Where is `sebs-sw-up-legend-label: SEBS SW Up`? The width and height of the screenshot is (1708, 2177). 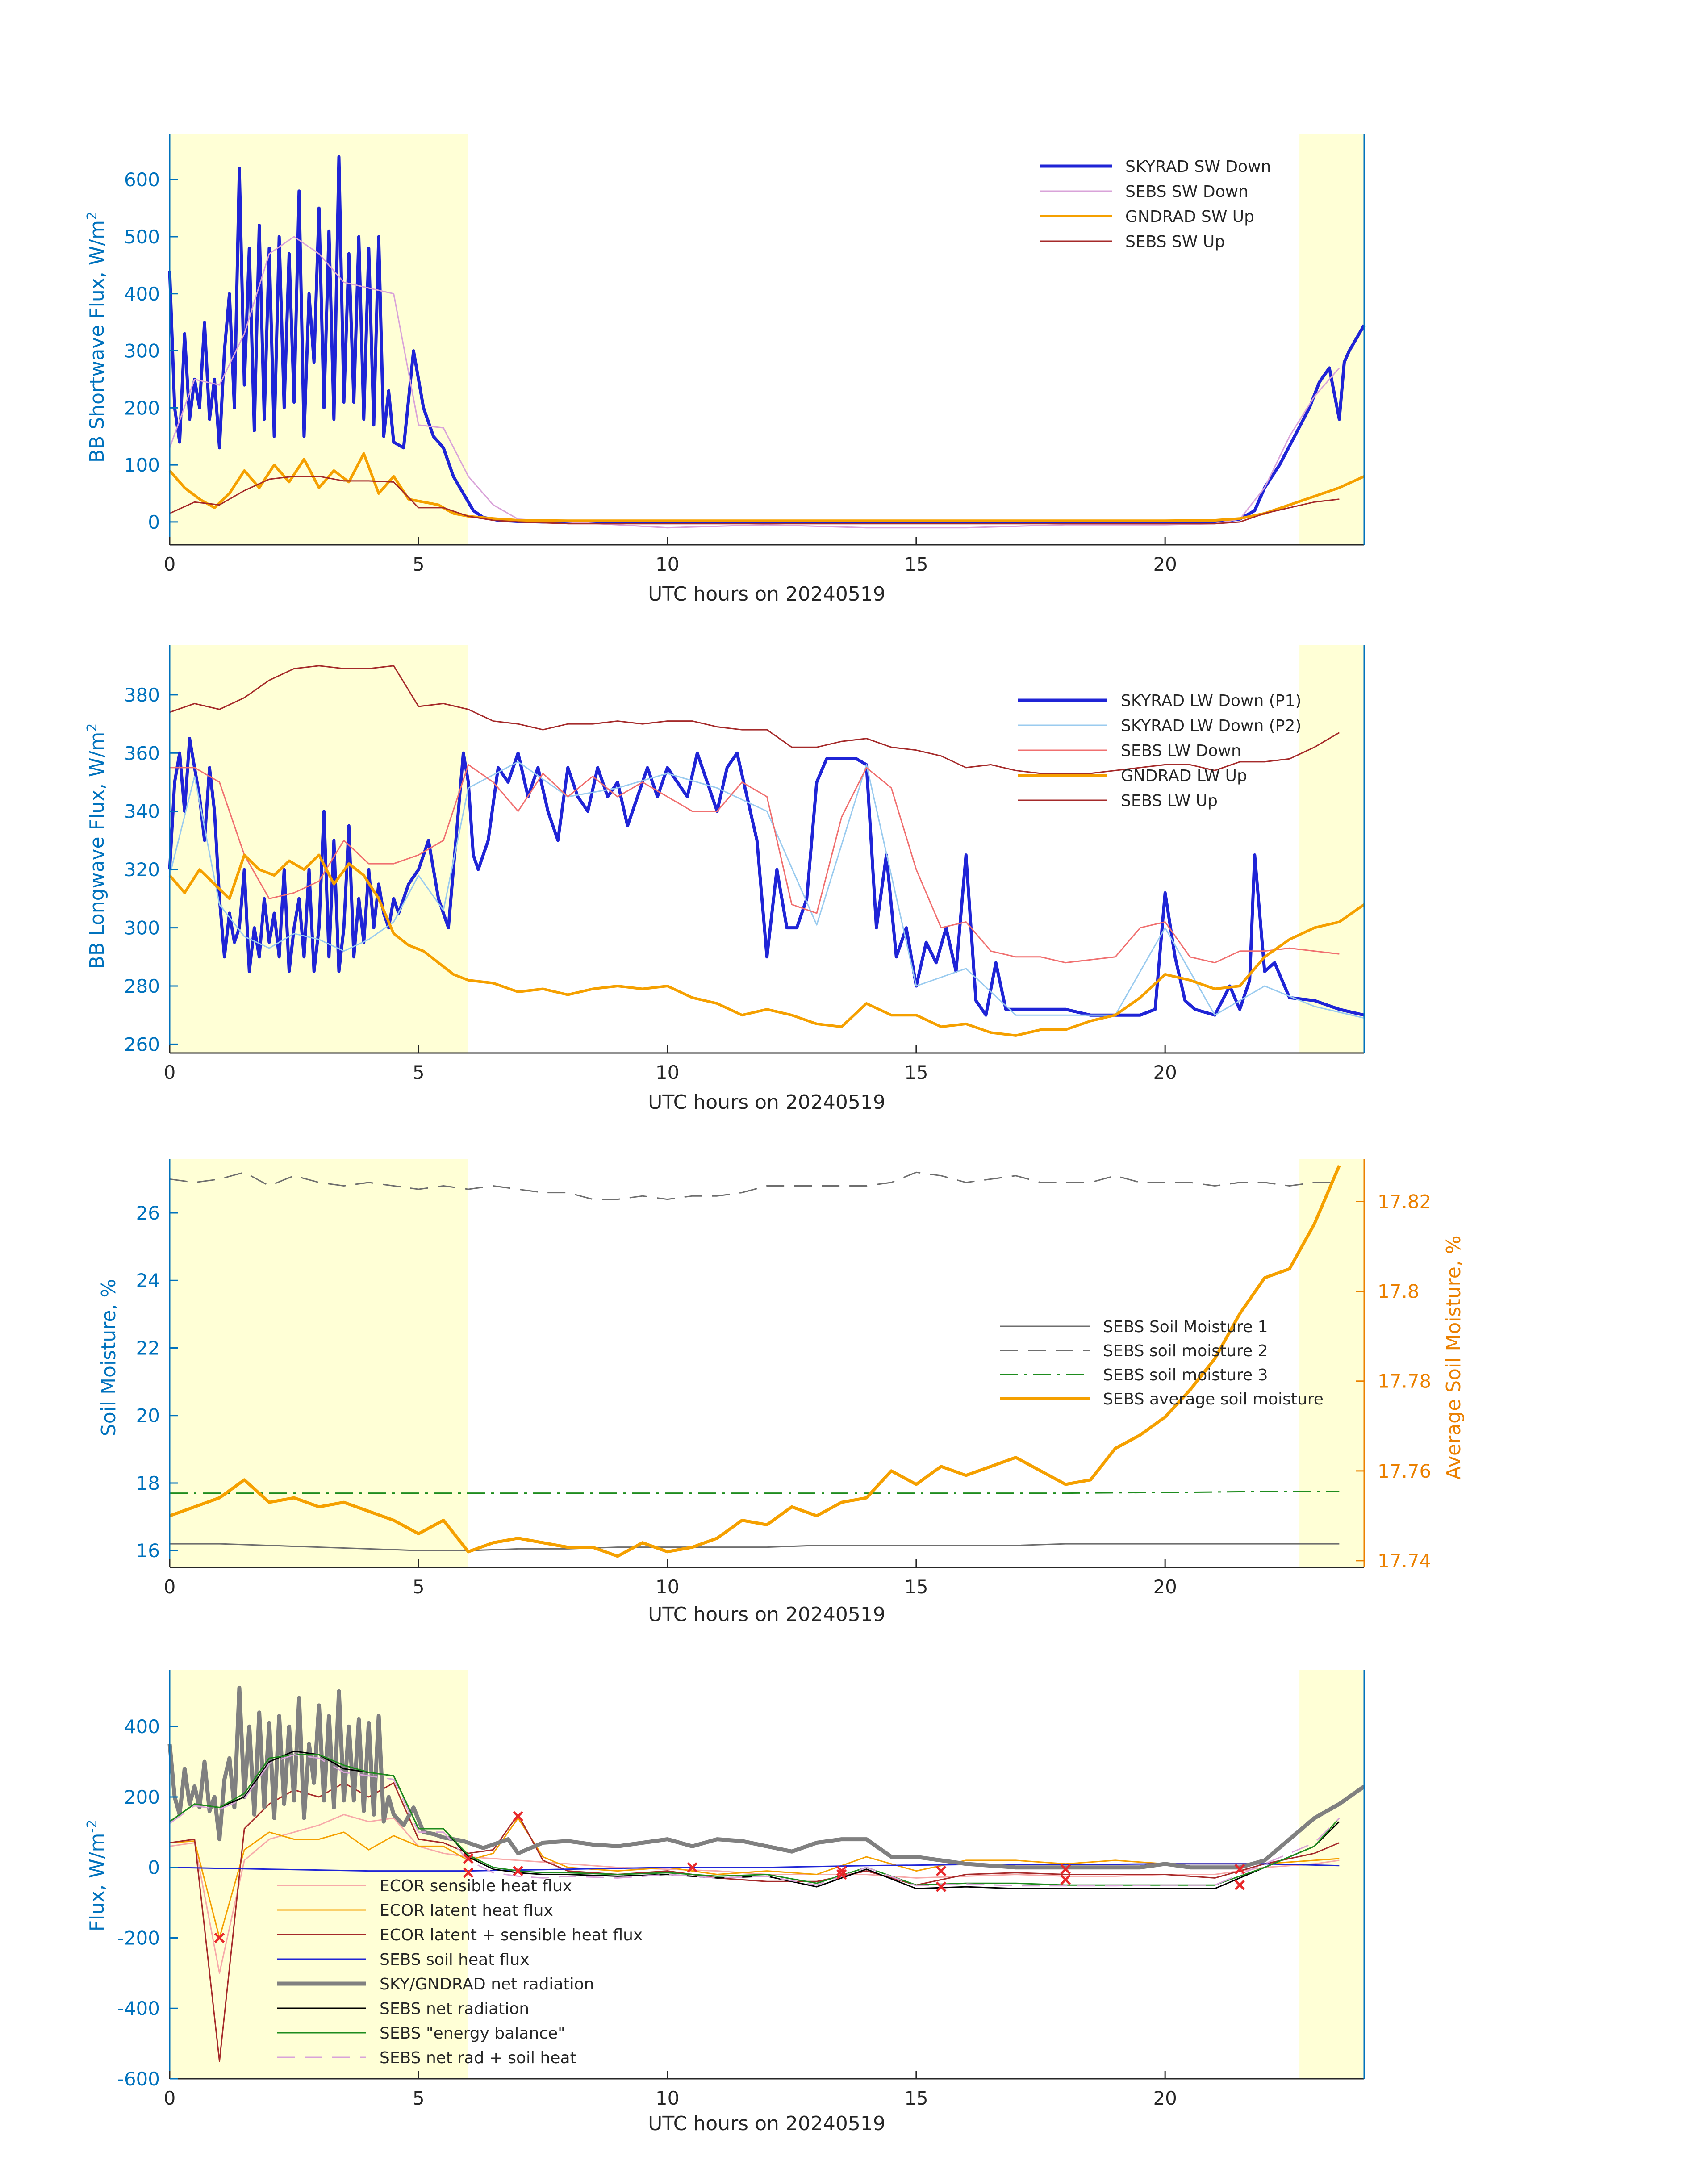 sebs-sw-up-legend-label: SEBS SW Up is located at coordinates (1175, 242).